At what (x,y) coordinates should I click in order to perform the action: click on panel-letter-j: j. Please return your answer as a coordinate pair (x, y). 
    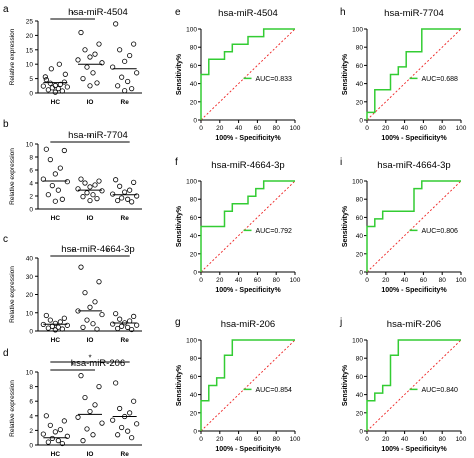
    Looking at the image, I should click on (340, 322).